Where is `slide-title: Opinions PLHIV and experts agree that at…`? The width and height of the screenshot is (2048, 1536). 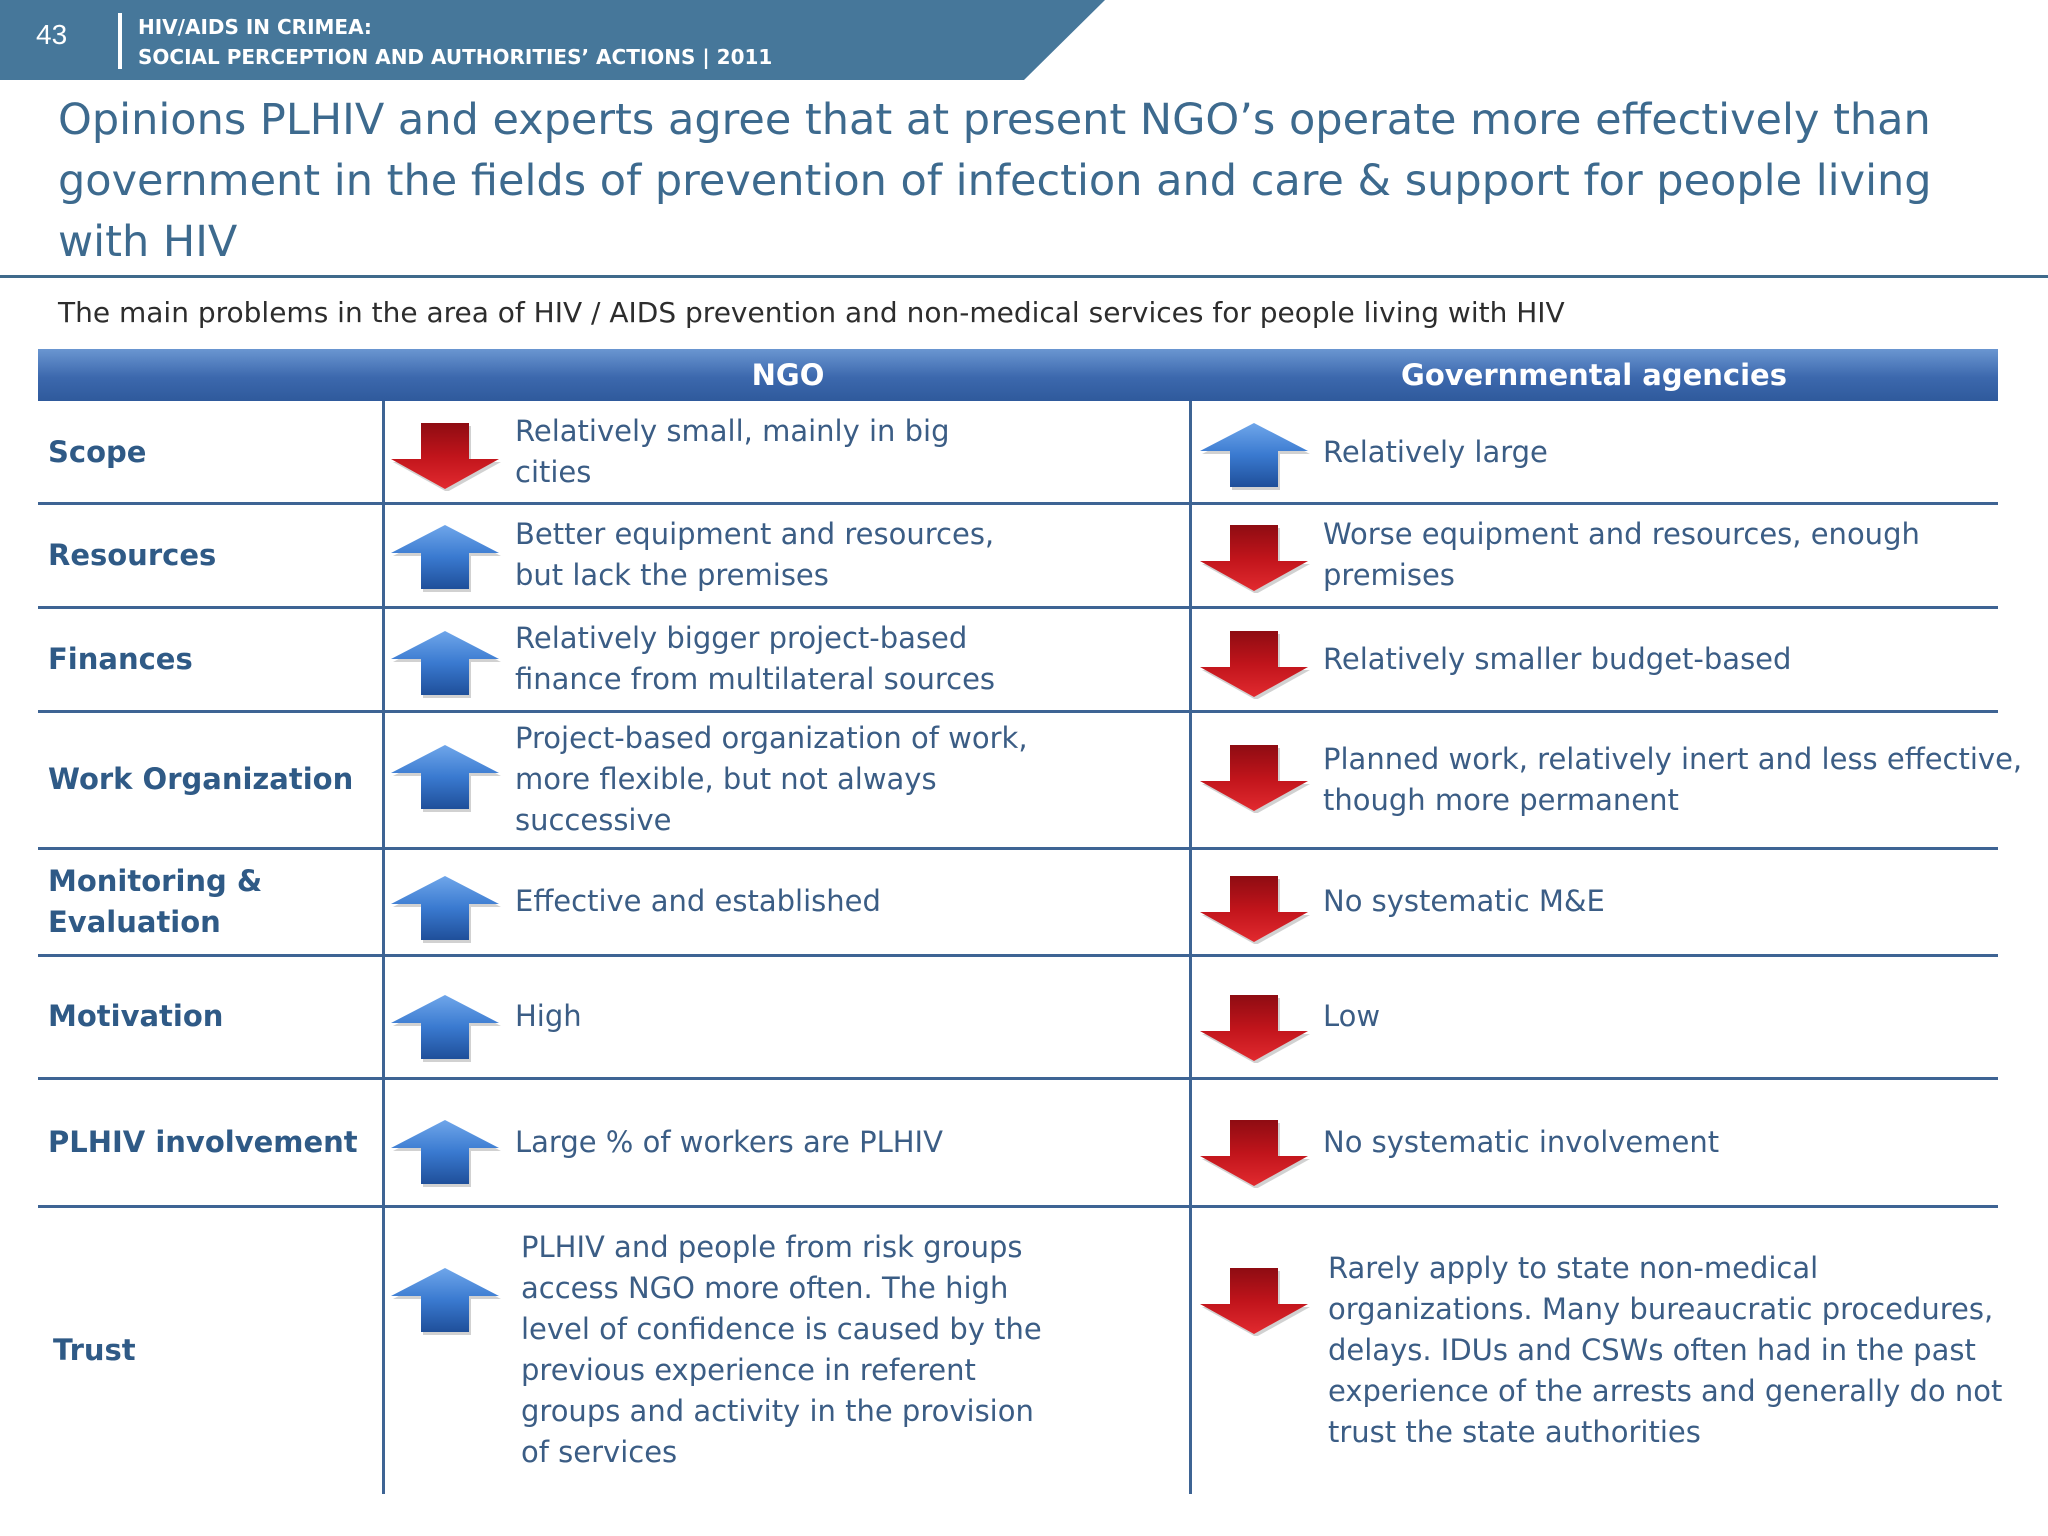 slide-title: Opinions PLHIV and experts agree that at… is located at coordinates (995, 181).